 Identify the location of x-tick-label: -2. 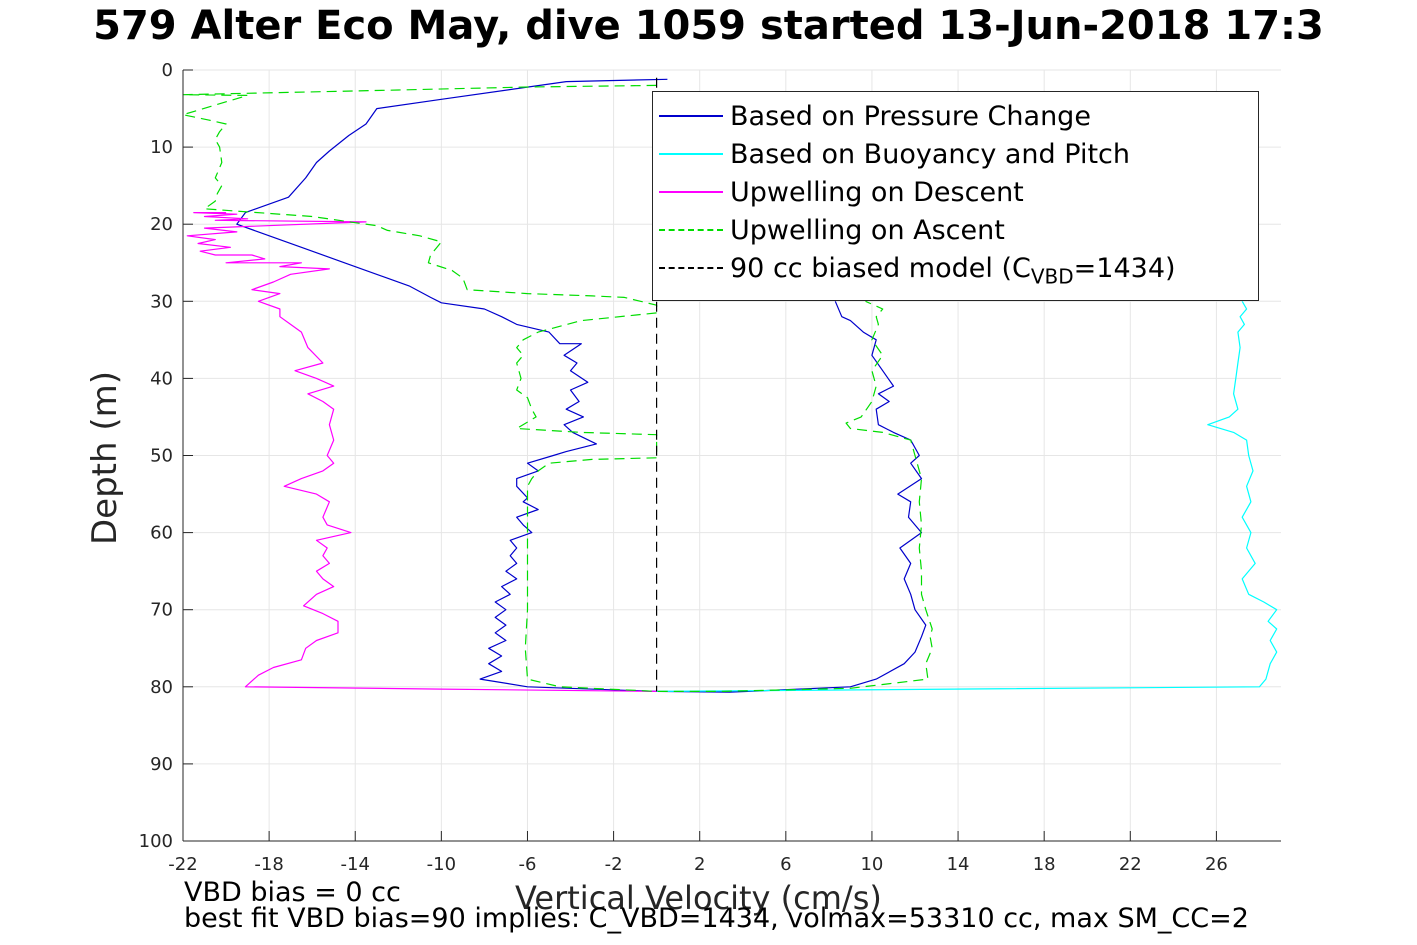
(614, 864).